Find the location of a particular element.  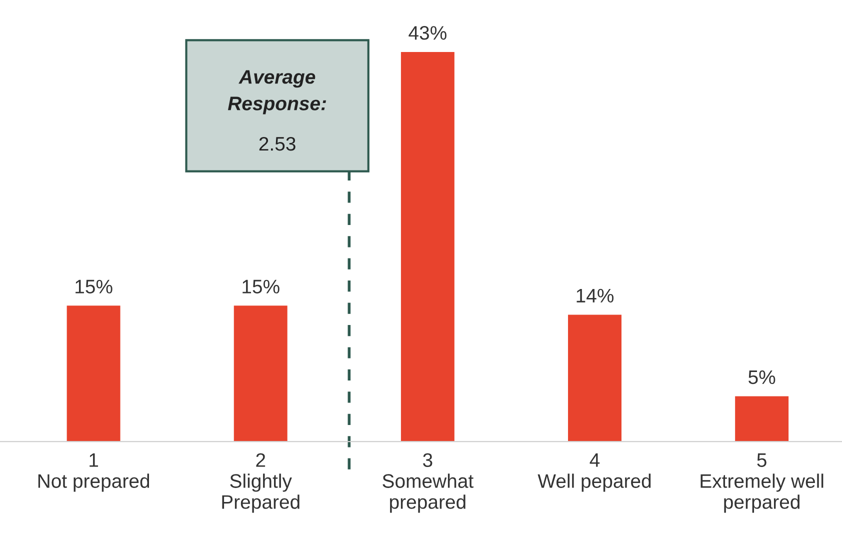

x-tick-label: 4 Well pepared is located at coordinates (594, 472).